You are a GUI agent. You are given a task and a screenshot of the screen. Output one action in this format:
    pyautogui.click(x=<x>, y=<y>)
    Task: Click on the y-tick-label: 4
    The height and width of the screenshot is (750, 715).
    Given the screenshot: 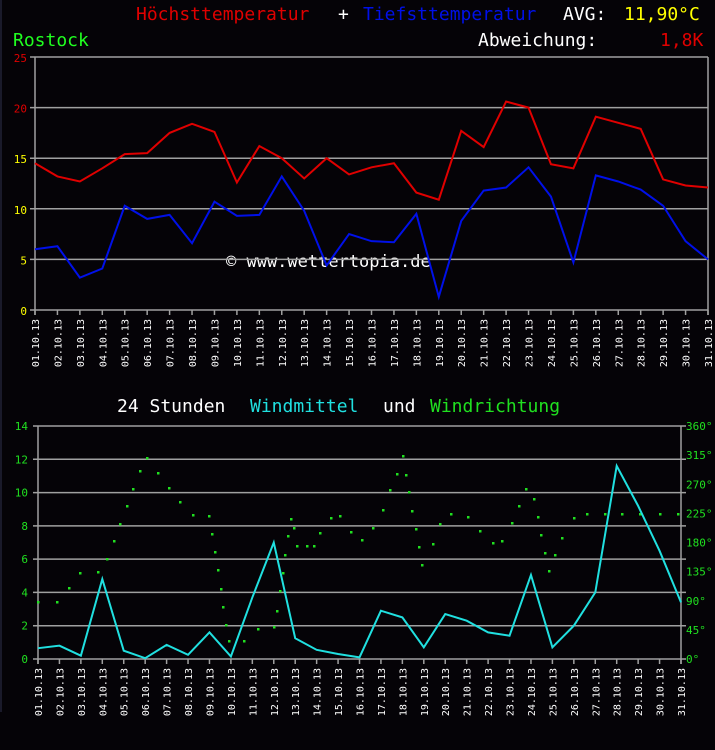 What is the action you would take?
    pyautogui.click(x=24, y=592)
    